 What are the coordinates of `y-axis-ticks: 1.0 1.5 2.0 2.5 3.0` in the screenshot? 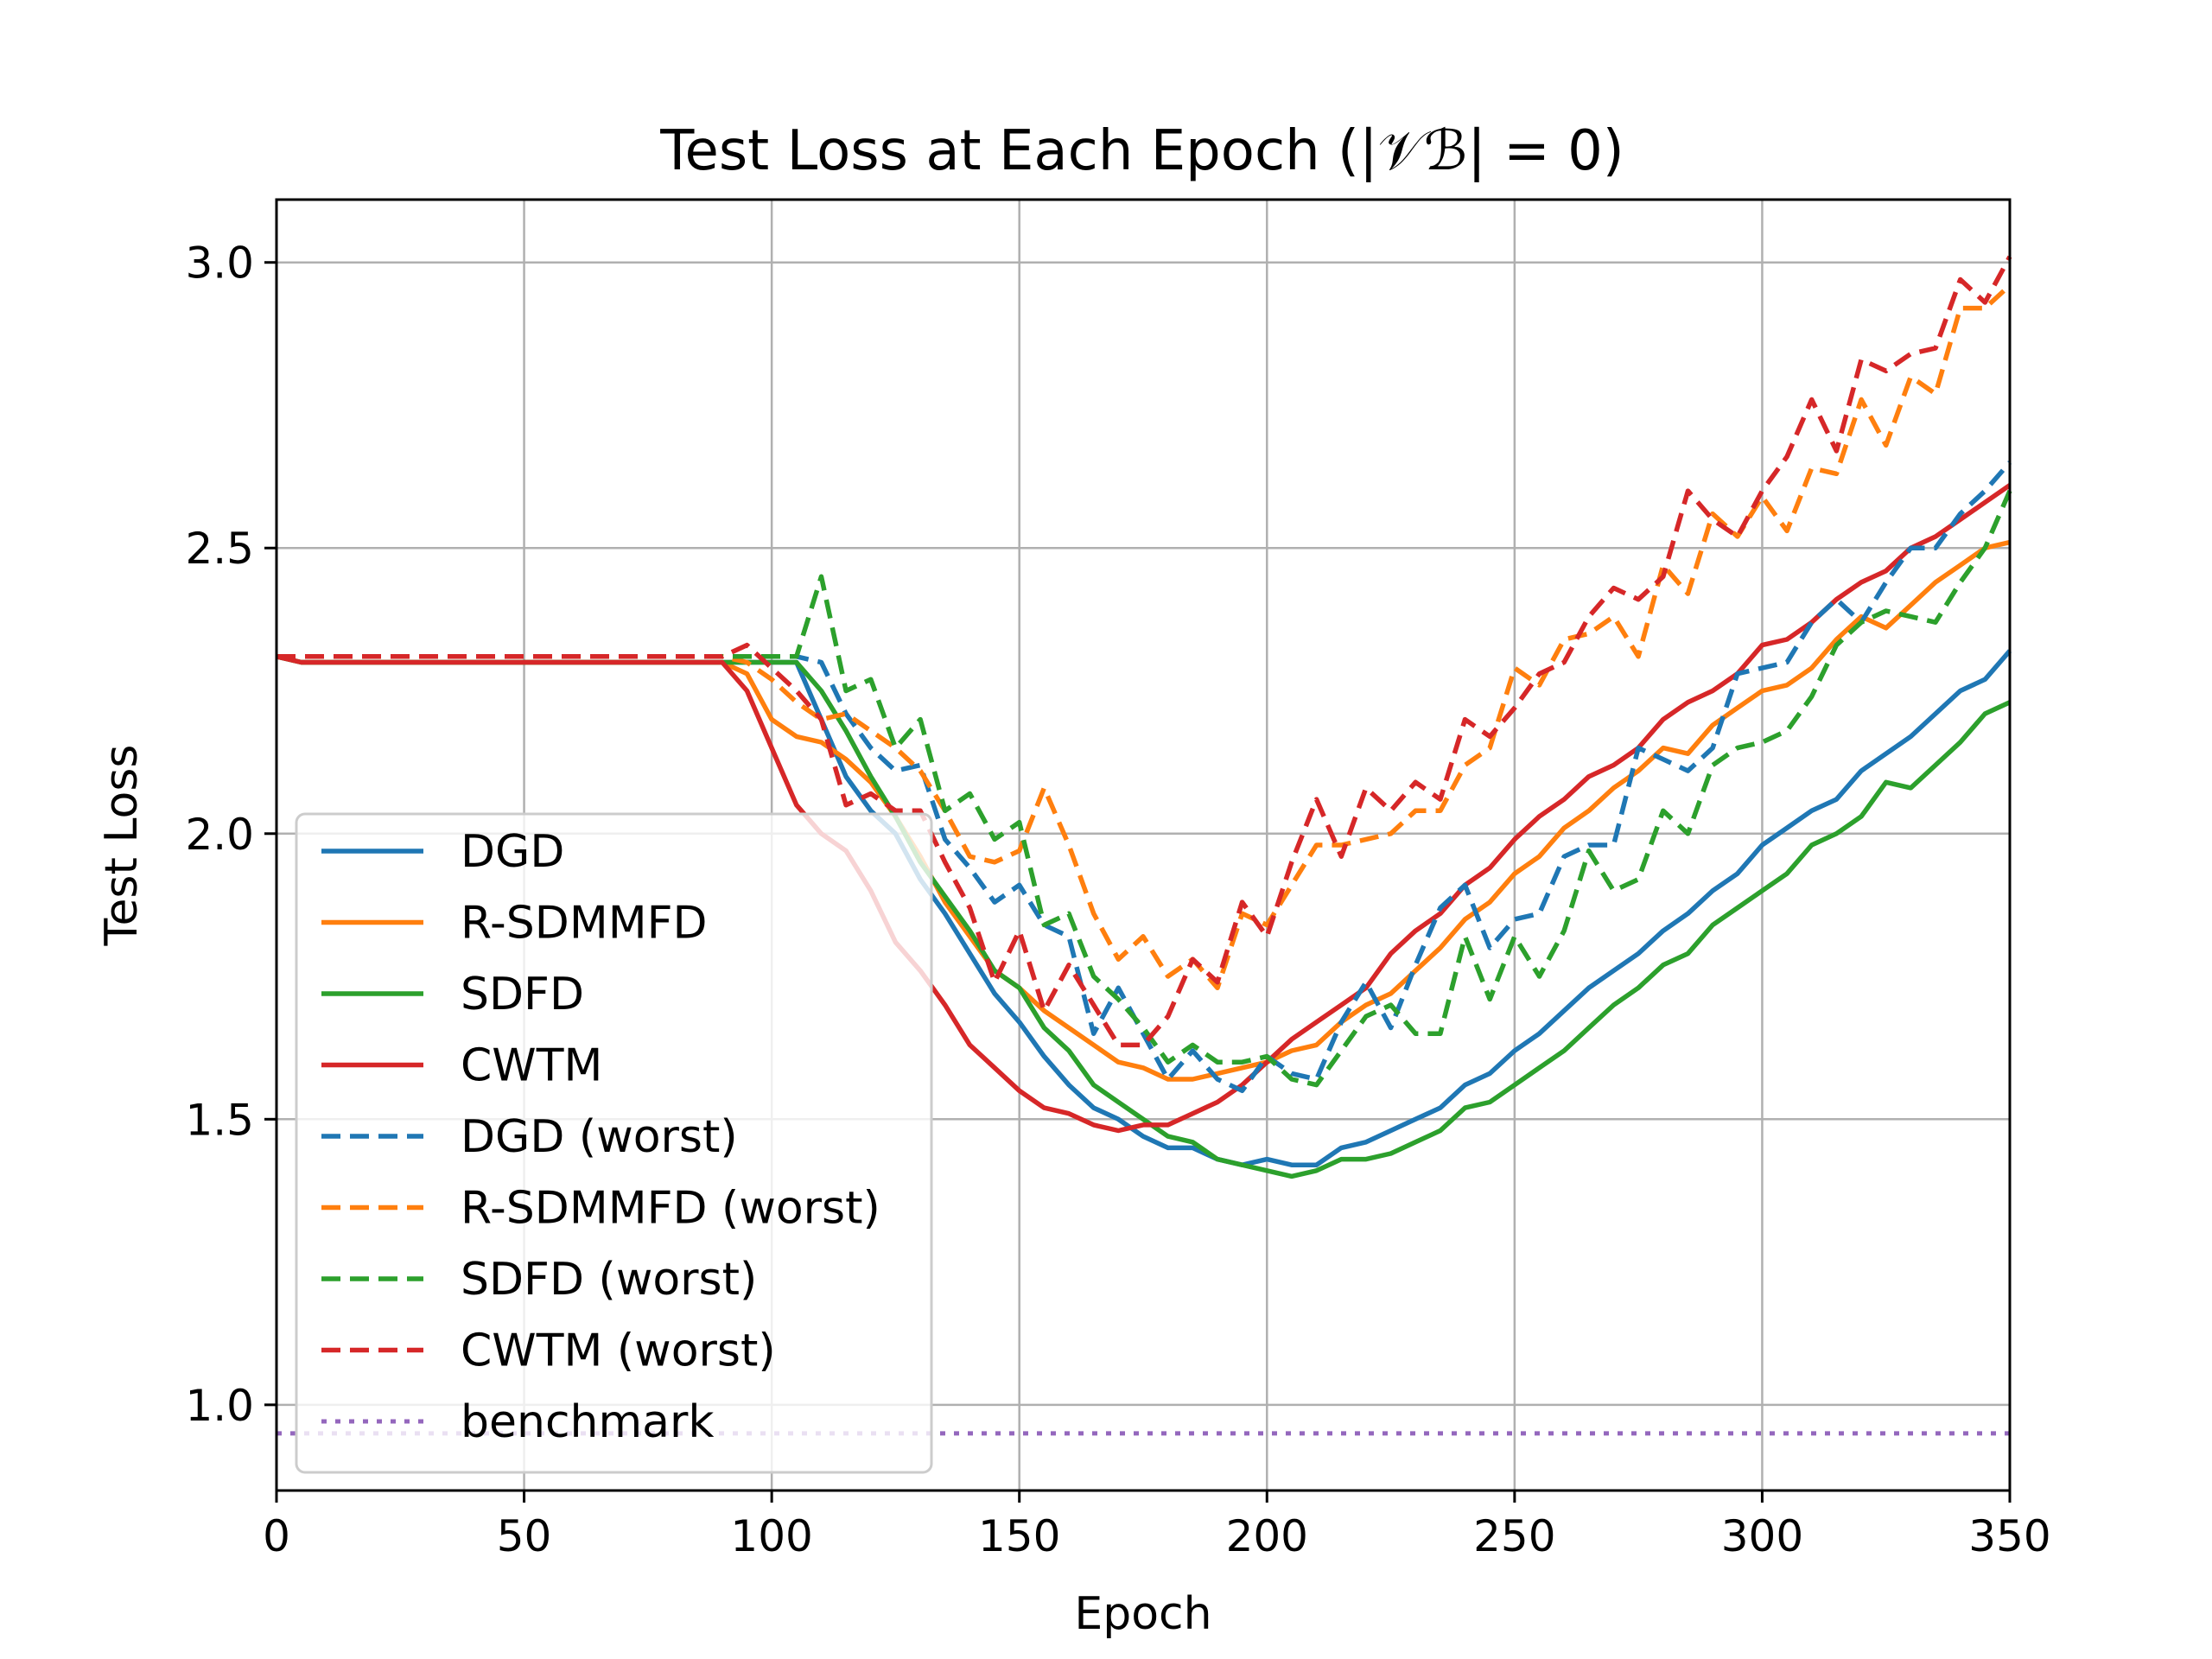 It's located at (231, 834).